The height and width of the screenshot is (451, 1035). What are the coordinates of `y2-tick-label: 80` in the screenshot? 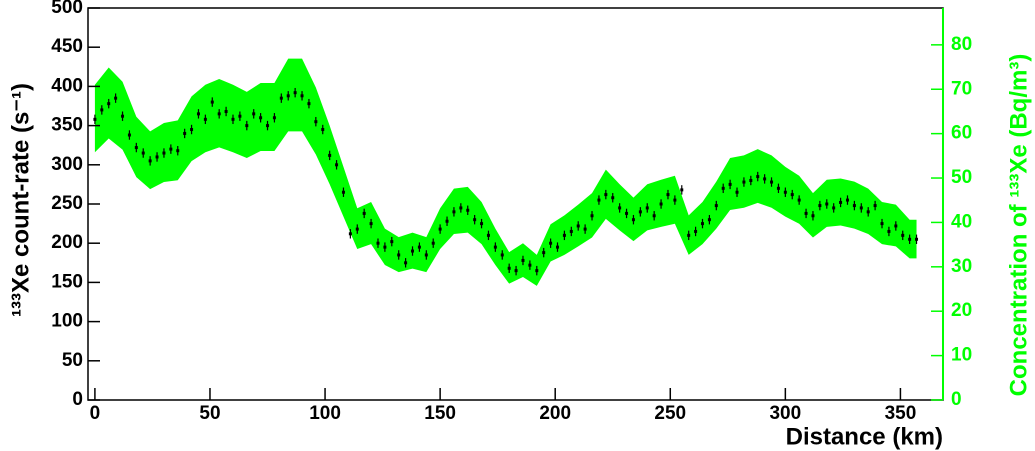 It's located at (961, 44).